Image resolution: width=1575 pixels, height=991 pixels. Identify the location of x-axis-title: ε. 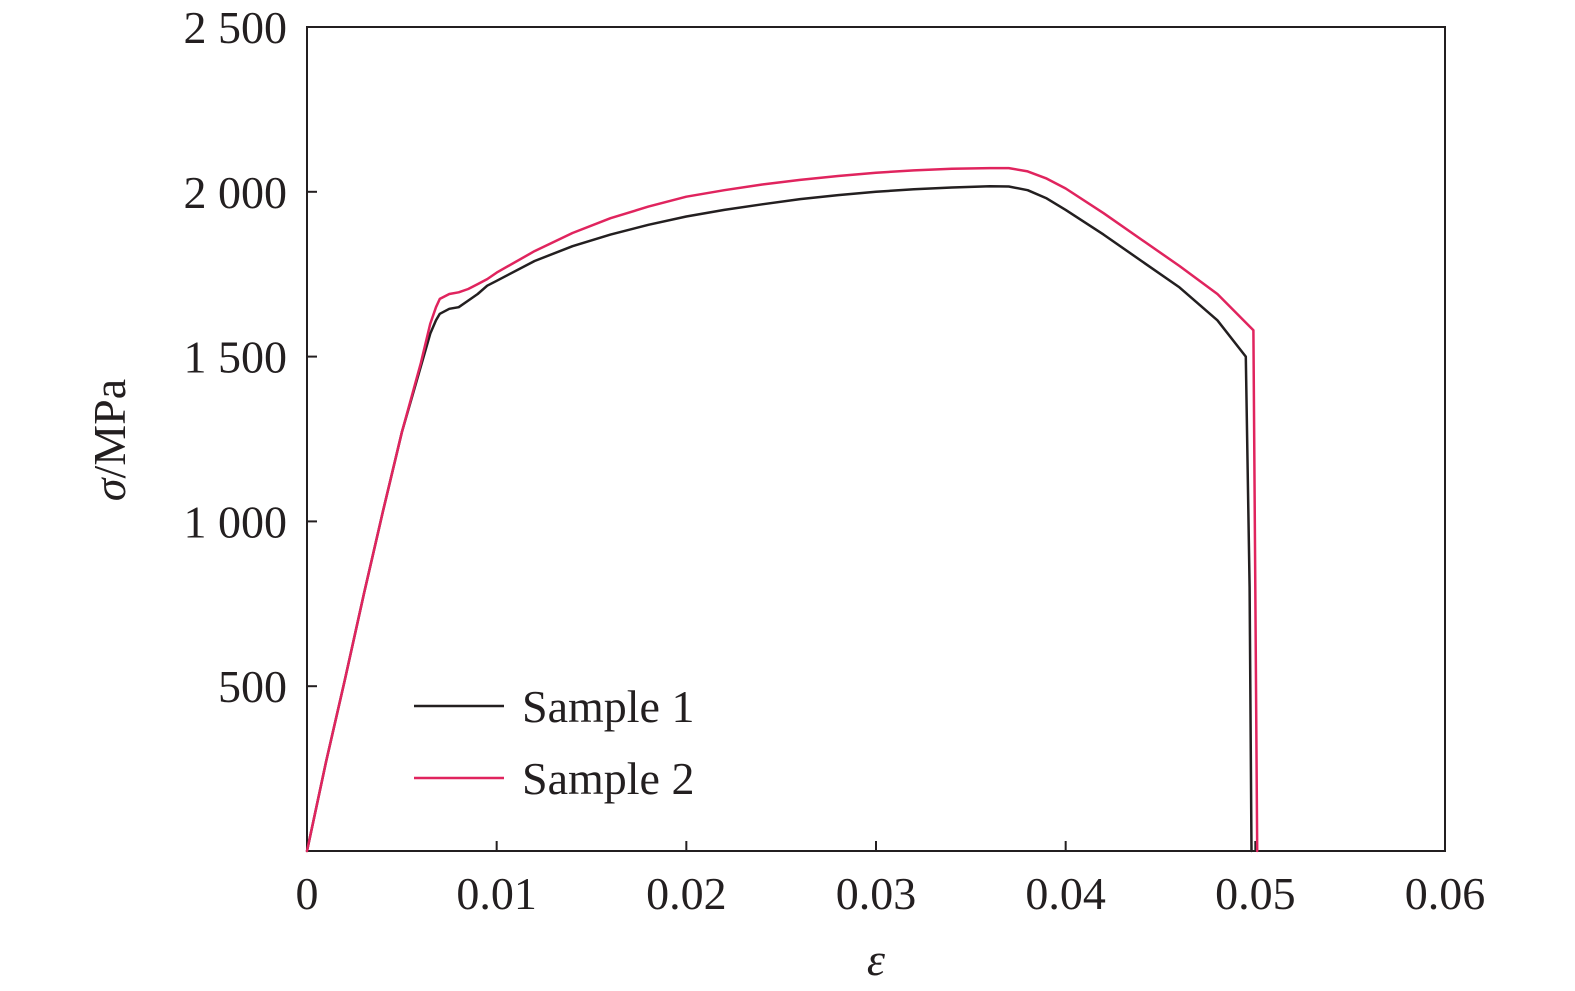
(876, 959).